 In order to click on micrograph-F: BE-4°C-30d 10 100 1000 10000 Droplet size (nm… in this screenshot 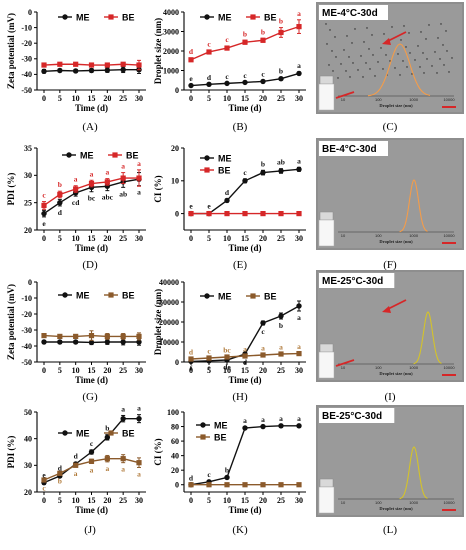, I will do `click(390, 204)`.